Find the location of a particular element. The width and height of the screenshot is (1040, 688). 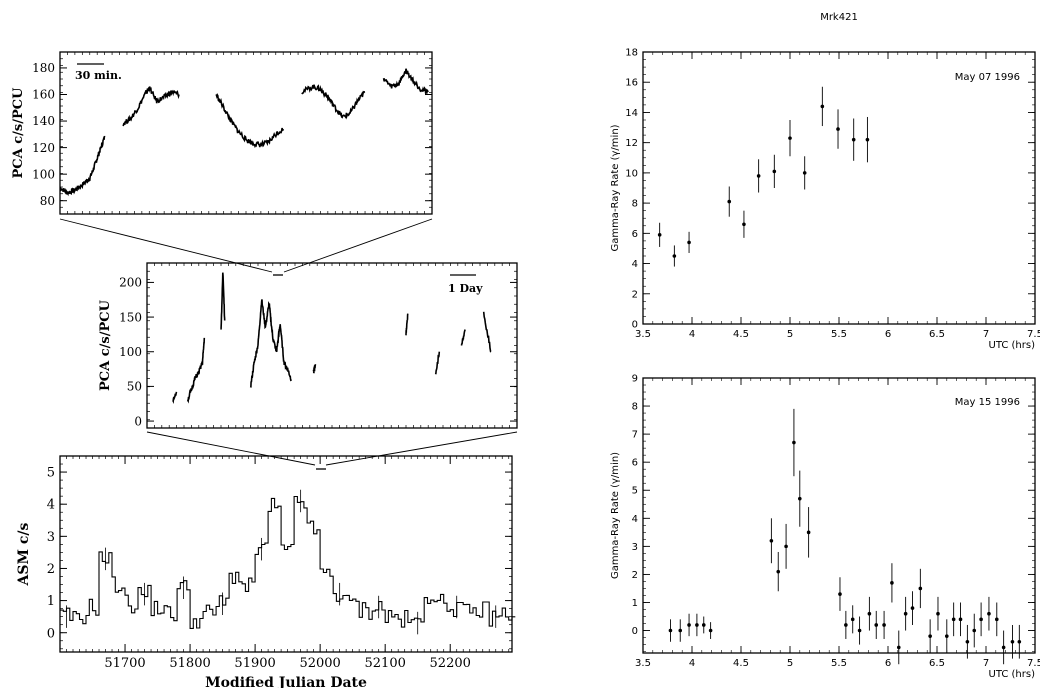

x-tick-label: 52200 is located at coordinates (450, 663).